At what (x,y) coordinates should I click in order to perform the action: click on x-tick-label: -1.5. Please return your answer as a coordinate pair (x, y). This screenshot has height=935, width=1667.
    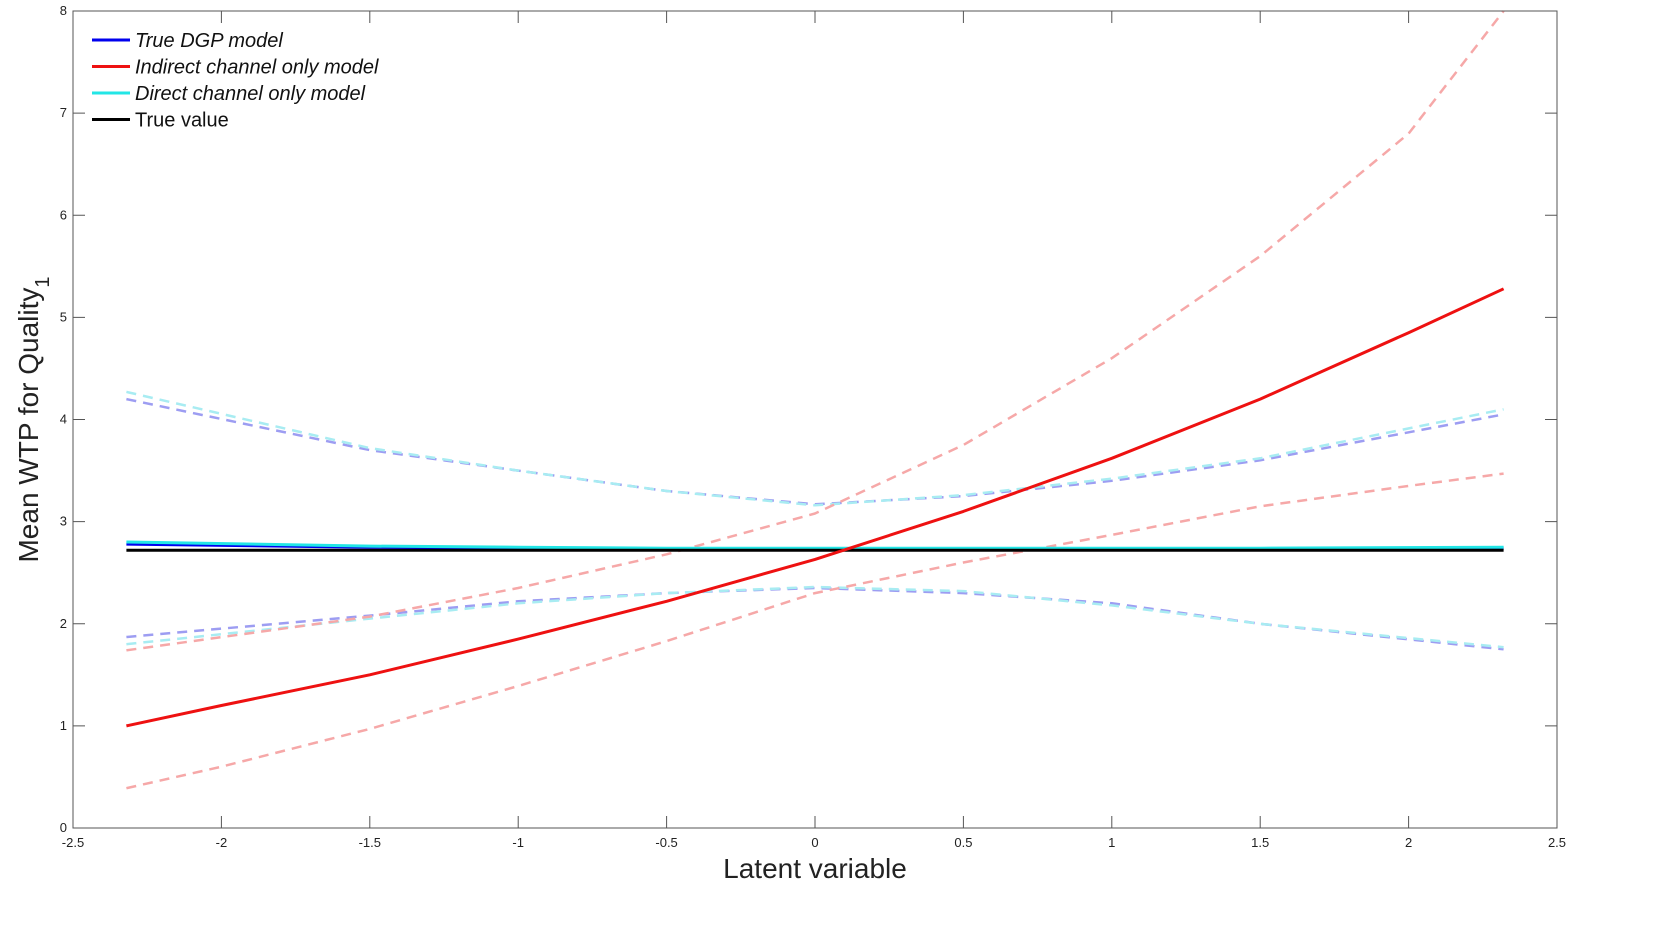
    Looking at the image, I should click on (370, 842).